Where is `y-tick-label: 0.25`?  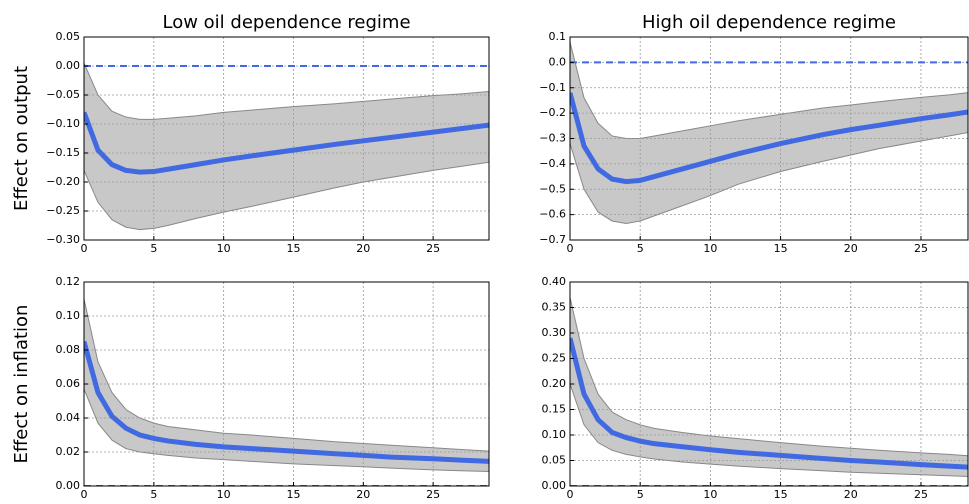 y-tick-label: 0.25 is located at coordinates (554, 358).